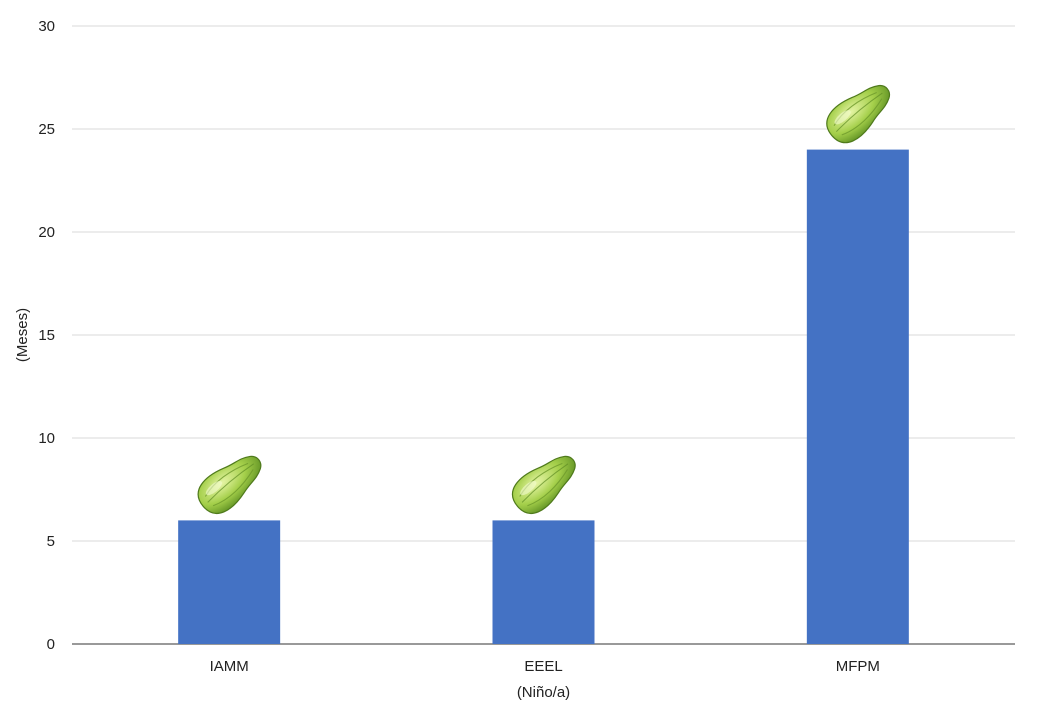 This screenshot has width=1039, height=702. I want to click on y-tick-label: 5, so click(51, 541).